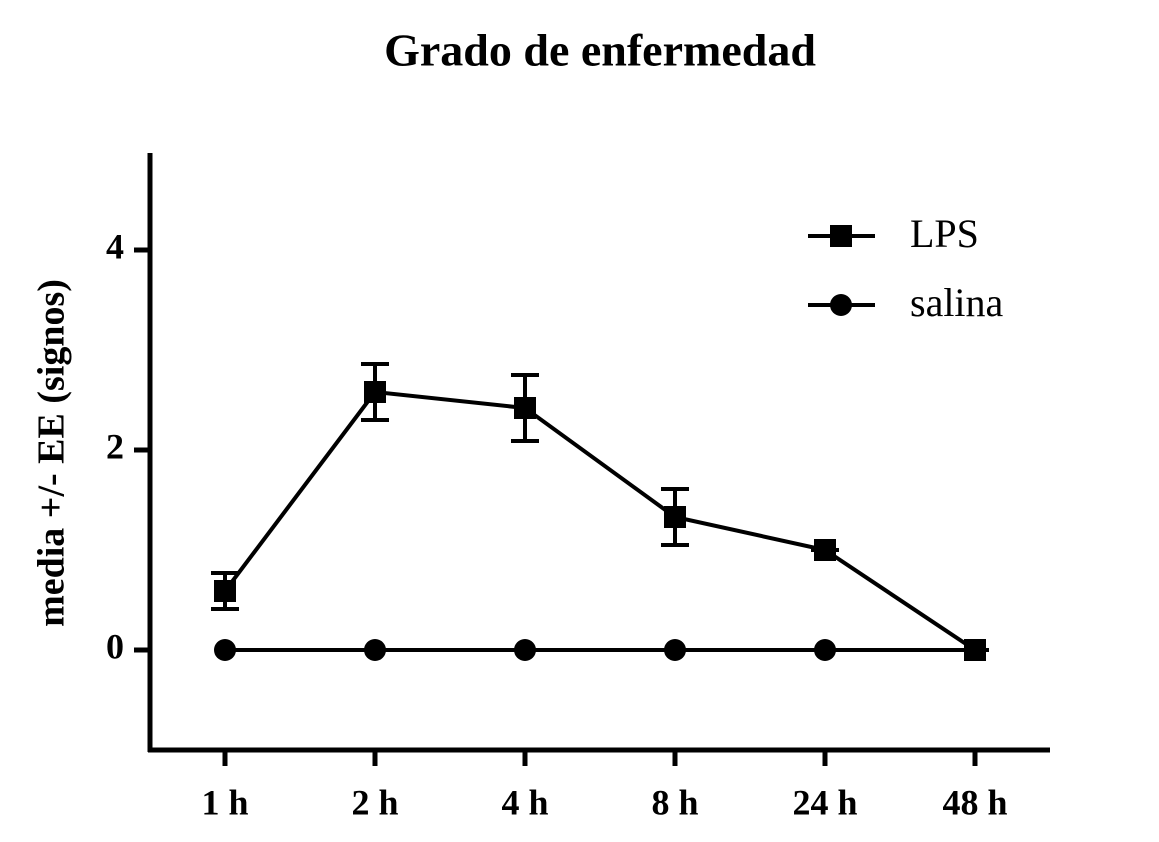  I want to click on x-tick-label: 24 h, so click(824, 802).